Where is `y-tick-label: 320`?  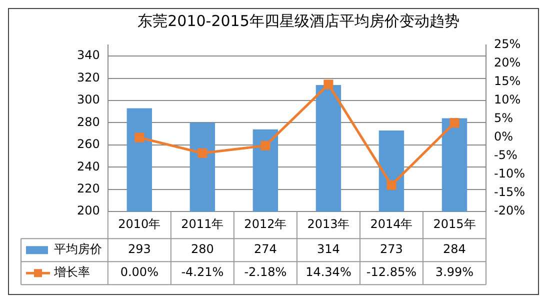 y-tick-label: 320 is located at coordinates (88, 77).